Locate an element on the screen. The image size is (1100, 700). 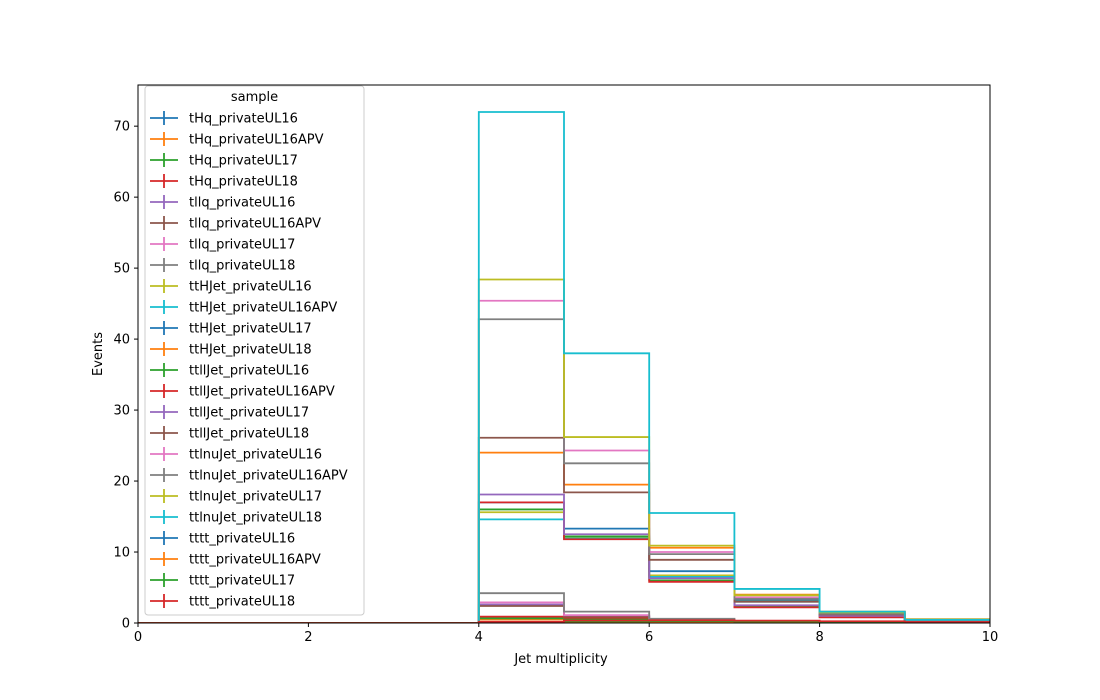
x-tick-label: 8 is located at coordinates (819, 637).